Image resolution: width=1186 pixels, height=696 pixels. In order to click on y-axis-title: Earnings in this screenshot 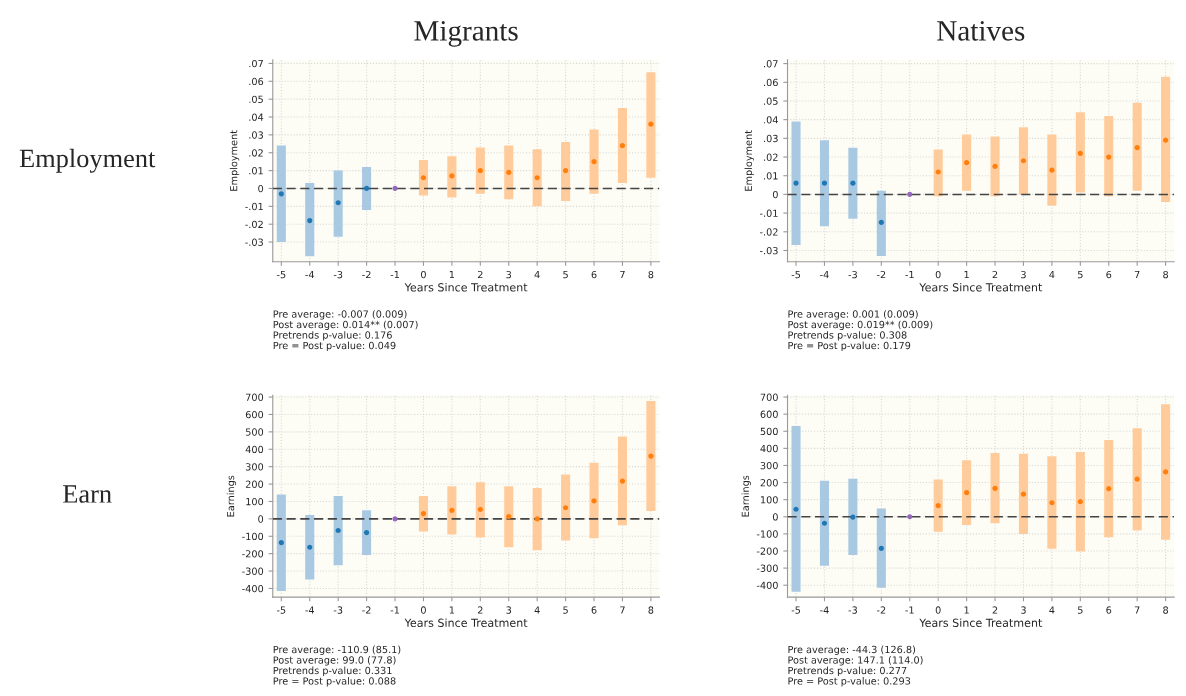, I will do `click(231, 496)`.